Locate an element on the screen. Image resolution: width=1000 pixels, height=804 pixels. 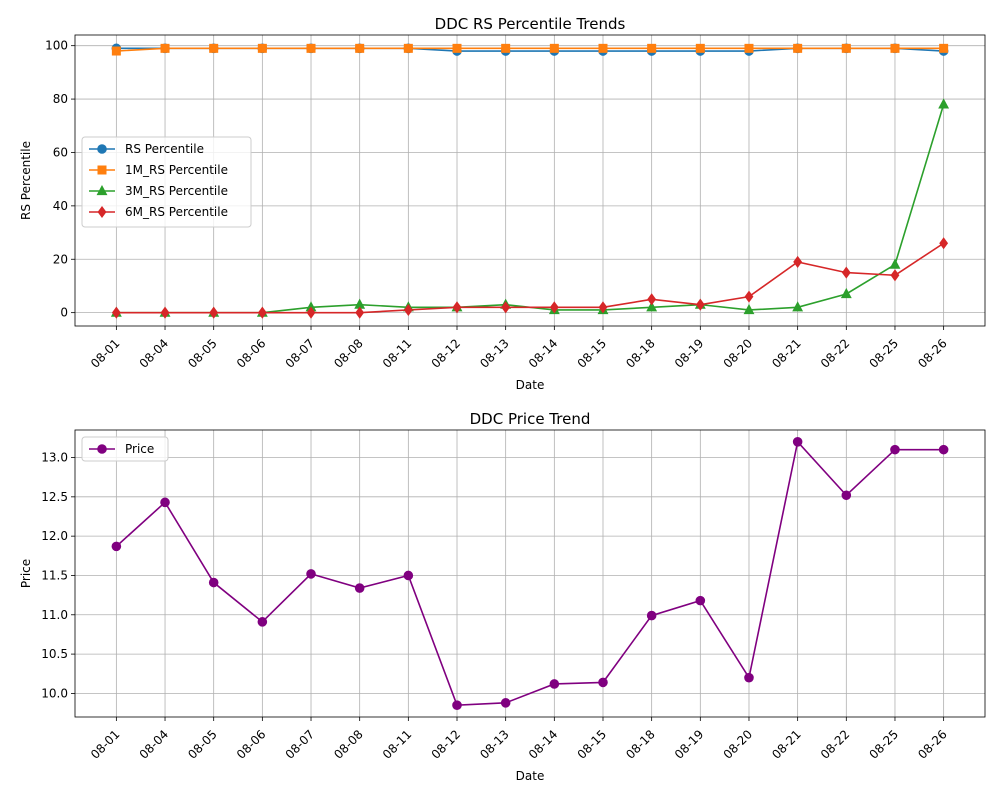
y-tick-label: 11.5 is located at coordinates (54, 575).